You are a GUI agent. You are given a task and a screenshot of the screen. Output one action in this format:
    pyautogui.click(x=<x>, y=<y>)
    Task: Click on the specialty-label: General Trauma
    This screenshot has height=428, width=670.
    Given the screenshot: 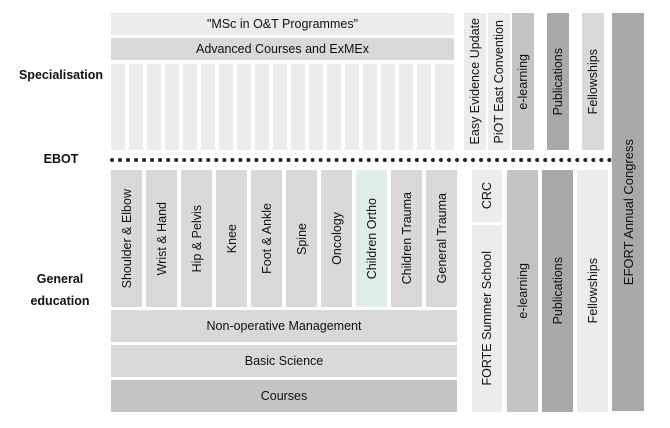 What is the action you would take?
    pyautogui.click(x=441, y=238)
    